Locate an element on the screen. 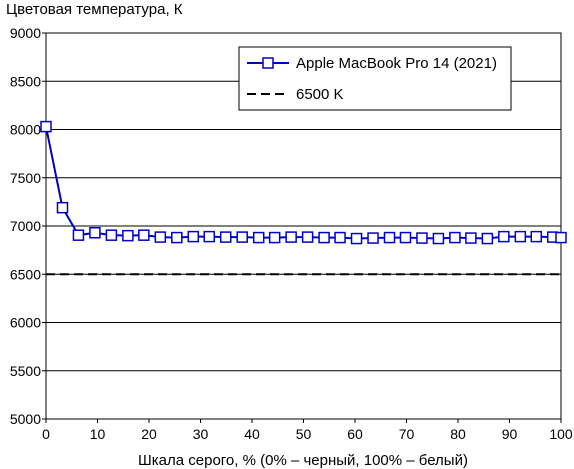 Image resolution: width=574 pixels, height=469 pixels. y-tick-label: 6500 is located at coordinates (25, 274).